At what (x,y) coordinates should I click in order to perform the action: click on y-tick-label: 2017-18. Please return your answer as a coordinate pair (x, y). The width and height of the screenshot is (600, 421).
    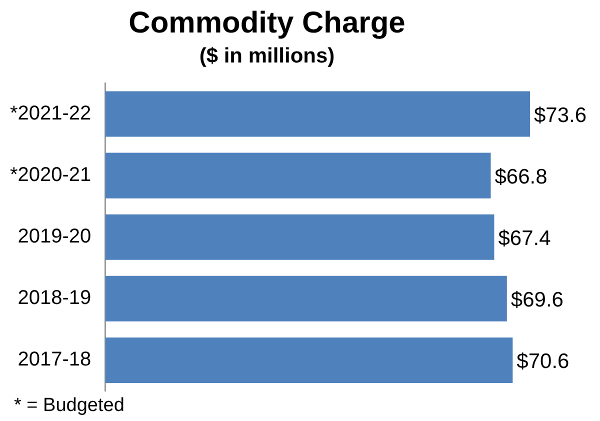
    Looking at the image, I should click on (55, 359).